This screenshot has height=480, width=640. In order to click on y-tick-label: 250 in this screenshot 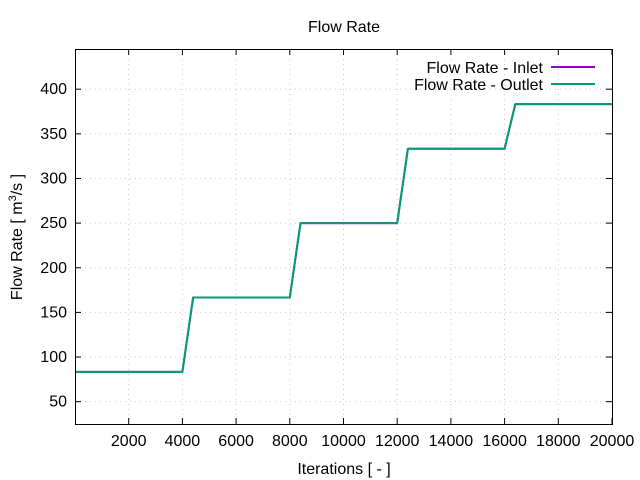, I will do `click(53, 223)`.